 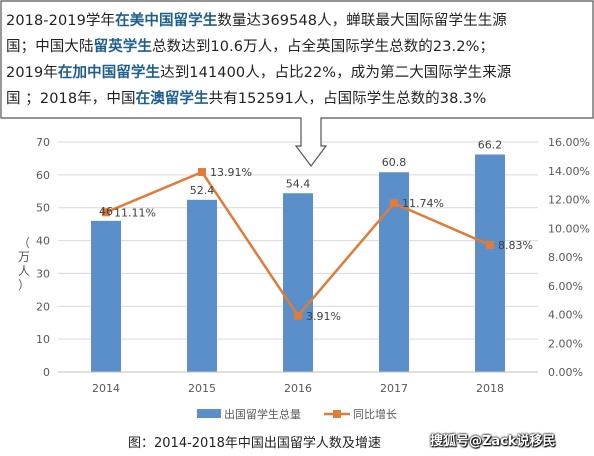 I want to click on bar-2015, so click(x=202, y=285).